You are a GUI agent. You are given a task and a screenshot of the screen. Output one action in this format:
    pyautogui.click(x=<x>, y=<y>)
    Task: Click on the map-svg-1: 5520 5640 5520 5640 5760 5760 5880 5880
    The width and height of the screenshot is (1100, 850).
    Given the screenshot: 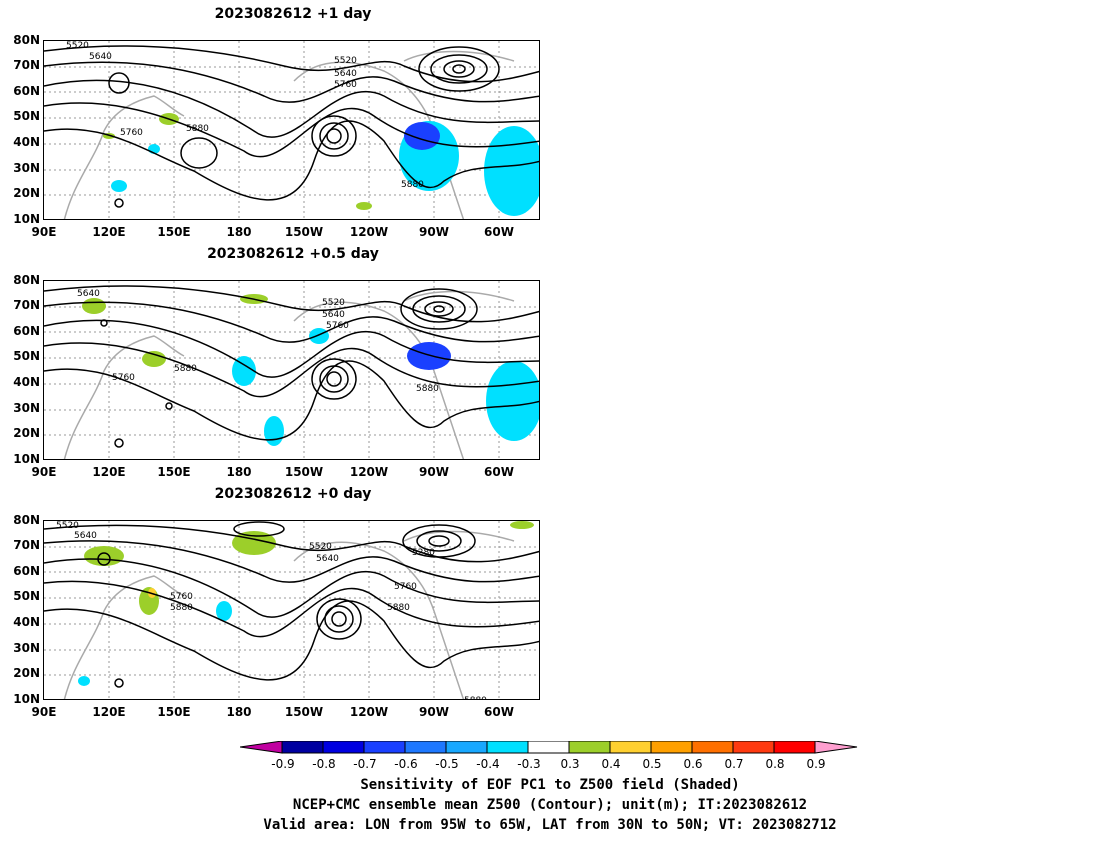 What is the action you would take?
    pyautogui.click(x=291, y=130)
    